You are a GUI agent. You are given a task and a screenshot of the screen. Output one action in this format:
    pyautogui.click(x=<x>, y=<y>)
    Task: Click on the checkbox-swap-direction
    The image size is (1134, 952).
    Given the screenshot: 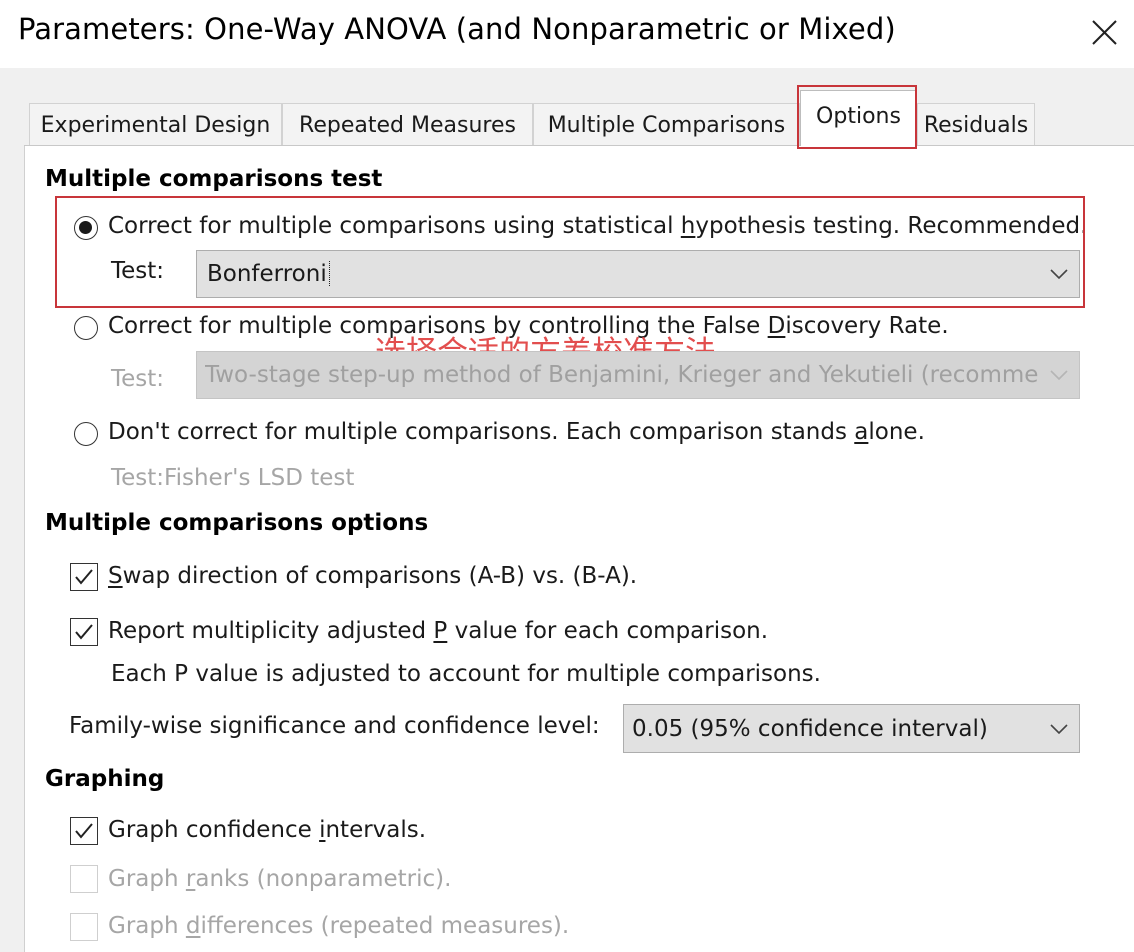 What is the action you would take?
    pyautogui.click(x=84, y=577)
    